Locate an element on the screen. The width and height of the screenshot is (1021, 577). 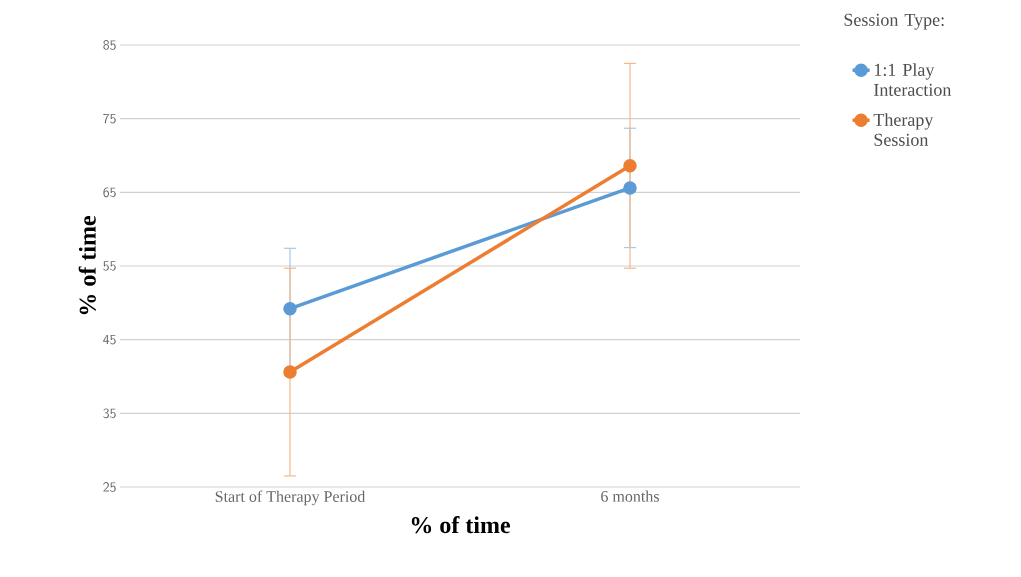
legend-label: 1:1 Play Interaction is located at coordinates (913, 79).